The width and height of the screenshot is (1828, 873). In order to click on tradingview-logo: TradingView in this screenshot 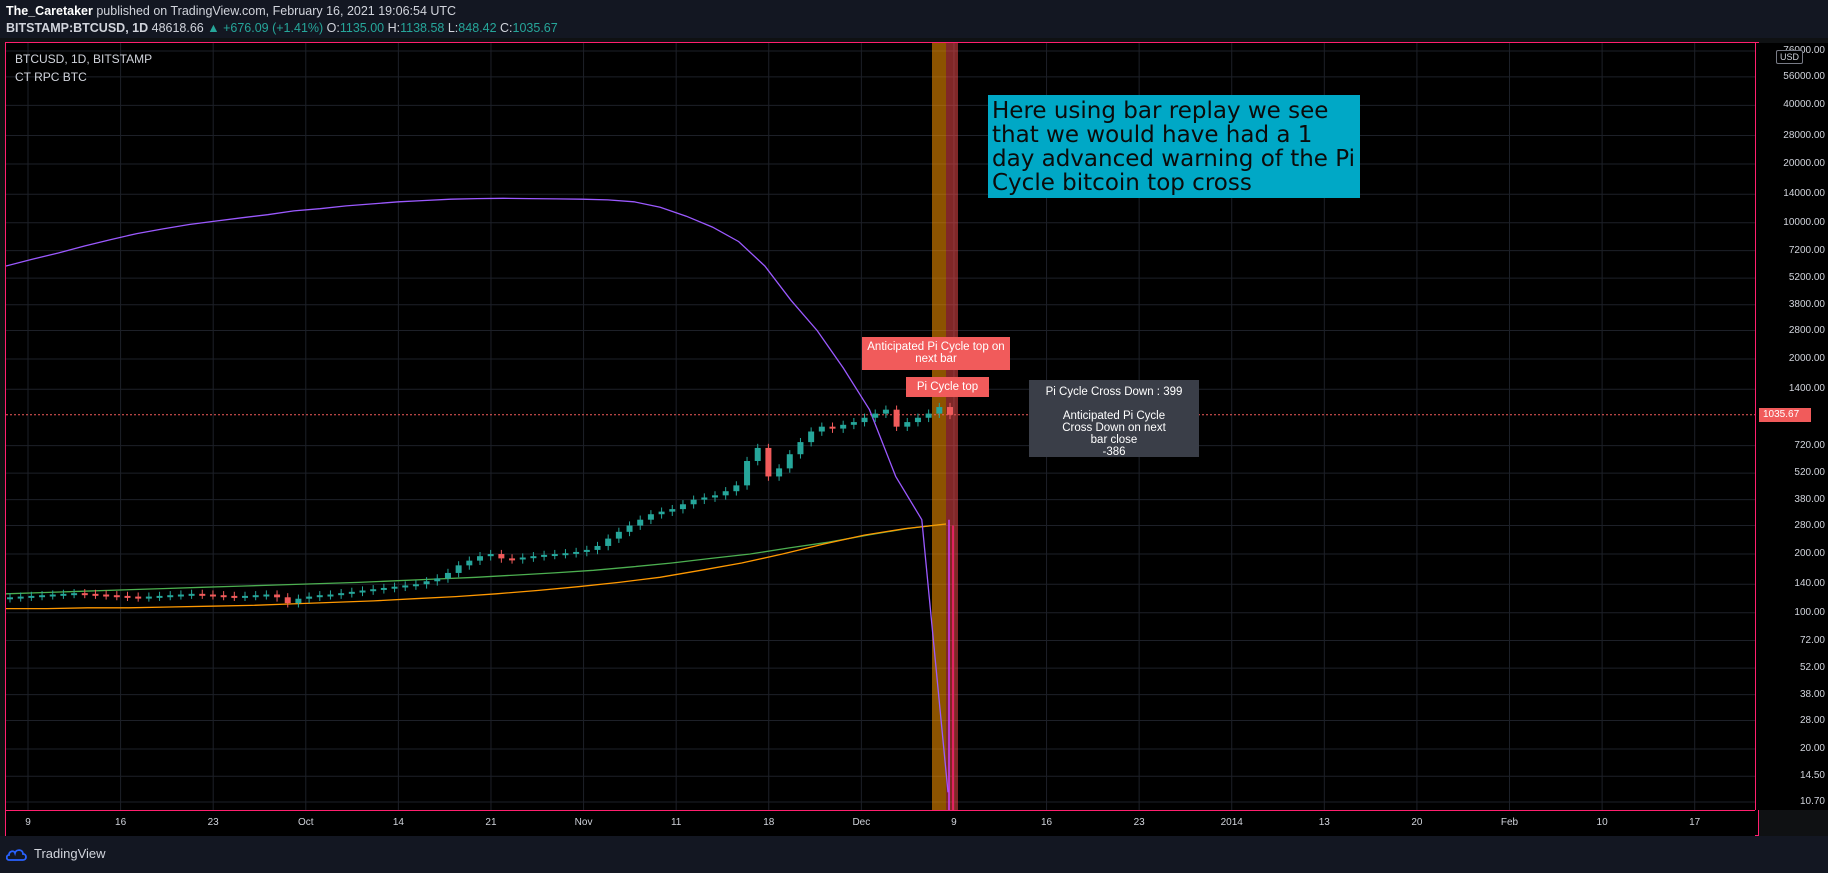, I will do `click(56, 853)`.